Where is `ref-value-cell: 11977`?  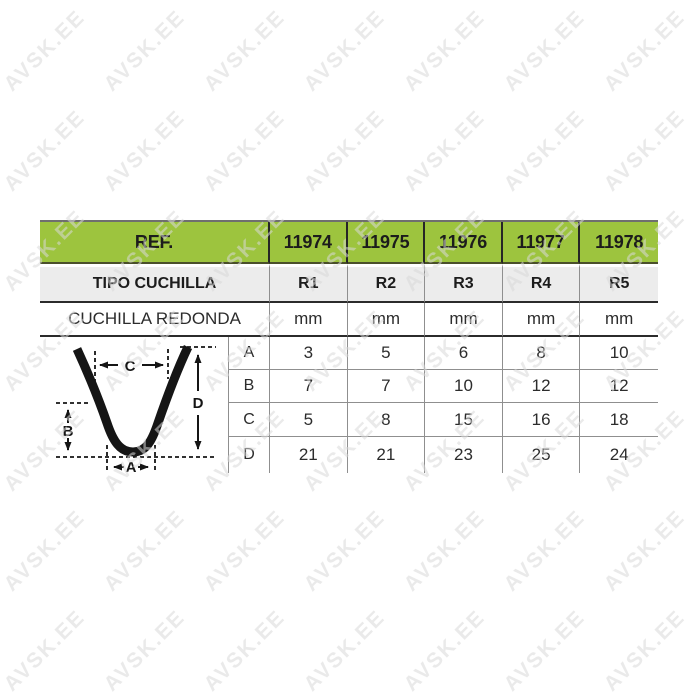 ref-value-cell: 11977 is located at coordinates (541, 243).